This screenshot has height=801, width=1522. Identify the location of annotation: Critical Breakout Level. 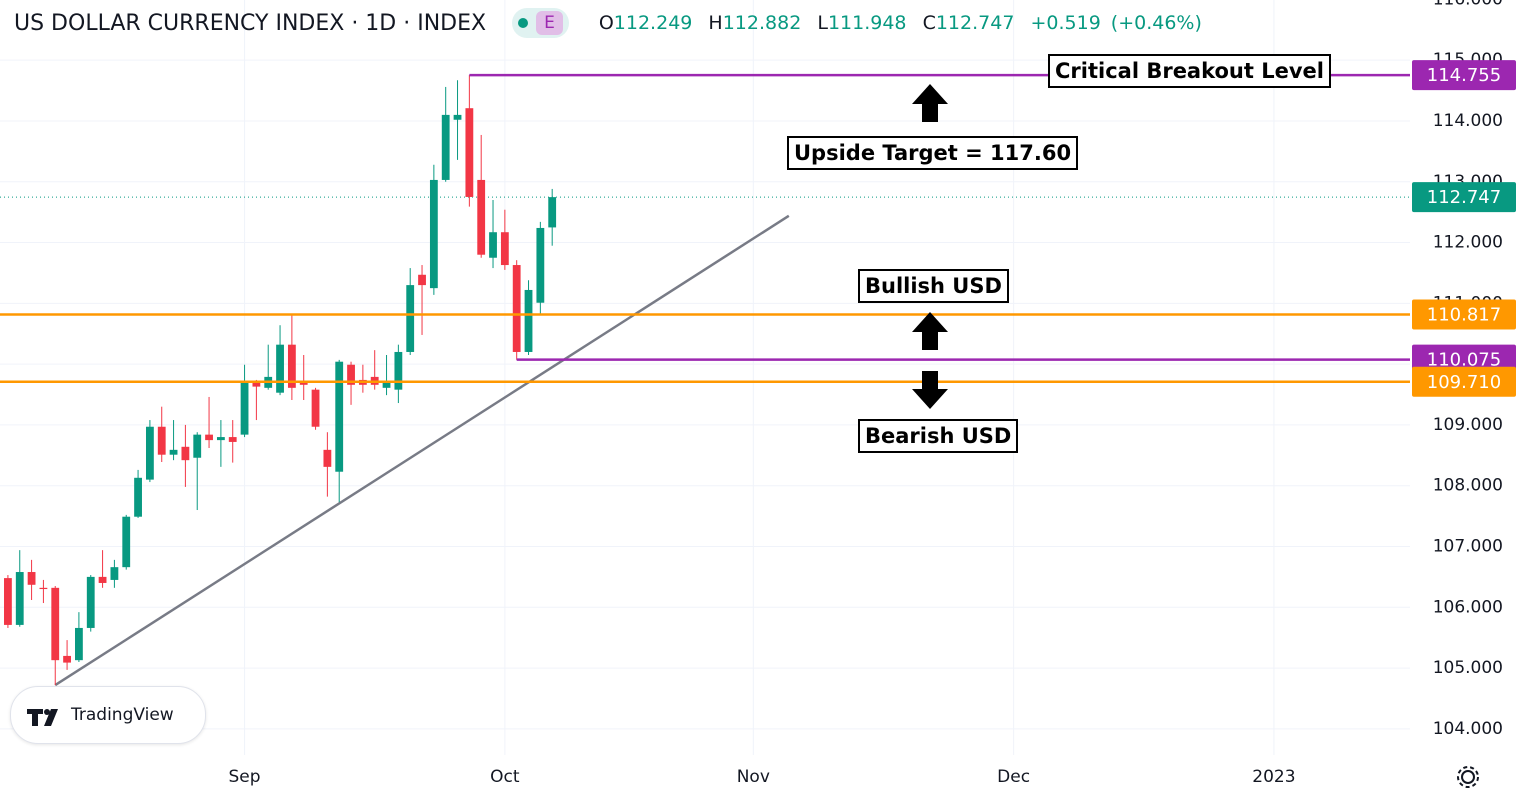
(1189, 71).